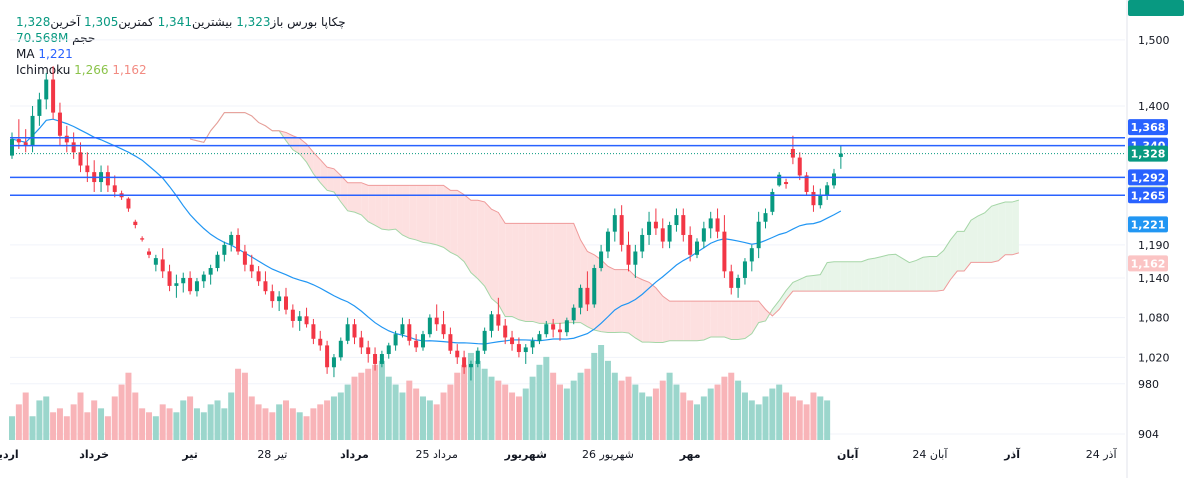 The width and height of the screenshot is (1203, 478). What do you see at coordinates (437, 454) in the screenshot?
I see `time-tick-label: 25 مرداد` at bounding box center [437, 454].